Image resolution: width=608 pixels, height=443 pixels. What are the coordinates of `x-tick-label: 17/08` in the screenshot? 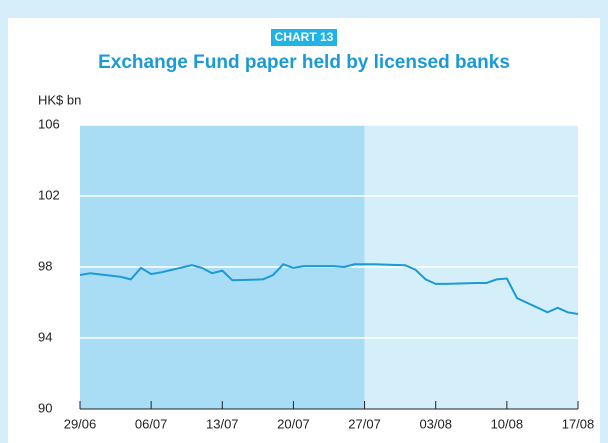 It's located at (578, 423).